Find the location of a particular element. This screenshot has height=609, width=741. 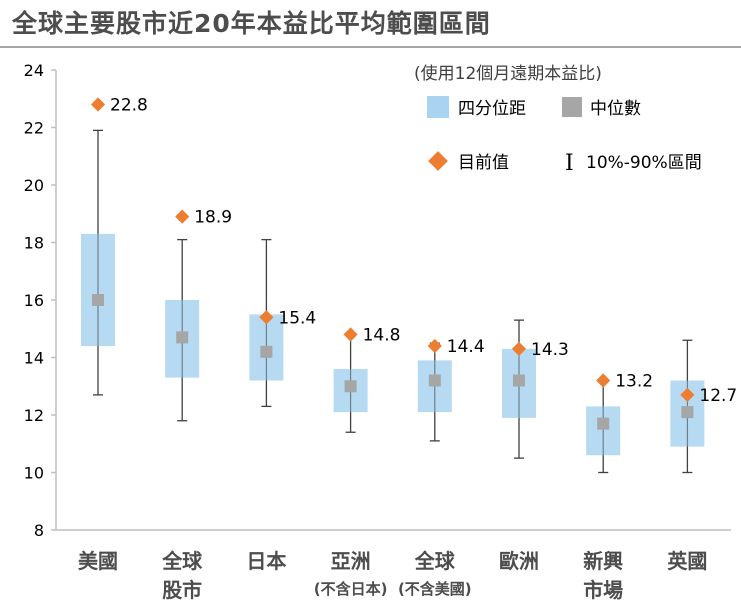

legend-iqr-swatch is located at coordinates (438, 107).